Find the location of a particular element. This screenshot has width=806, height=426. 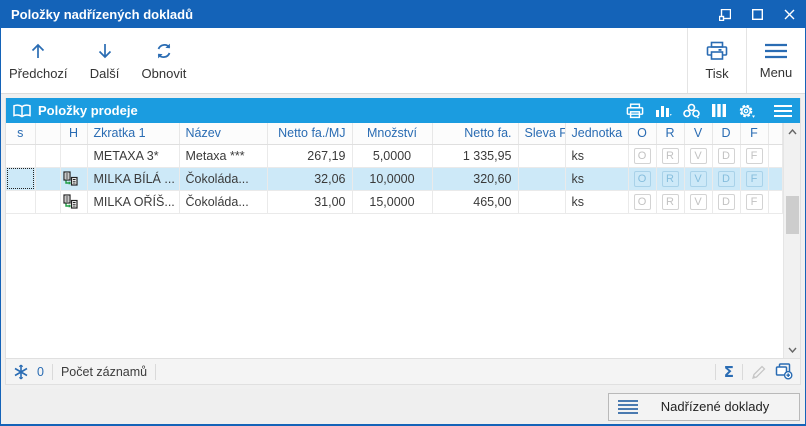

status-bar: 0 Počet záznamů Σ is located at coordinates (403, 371).